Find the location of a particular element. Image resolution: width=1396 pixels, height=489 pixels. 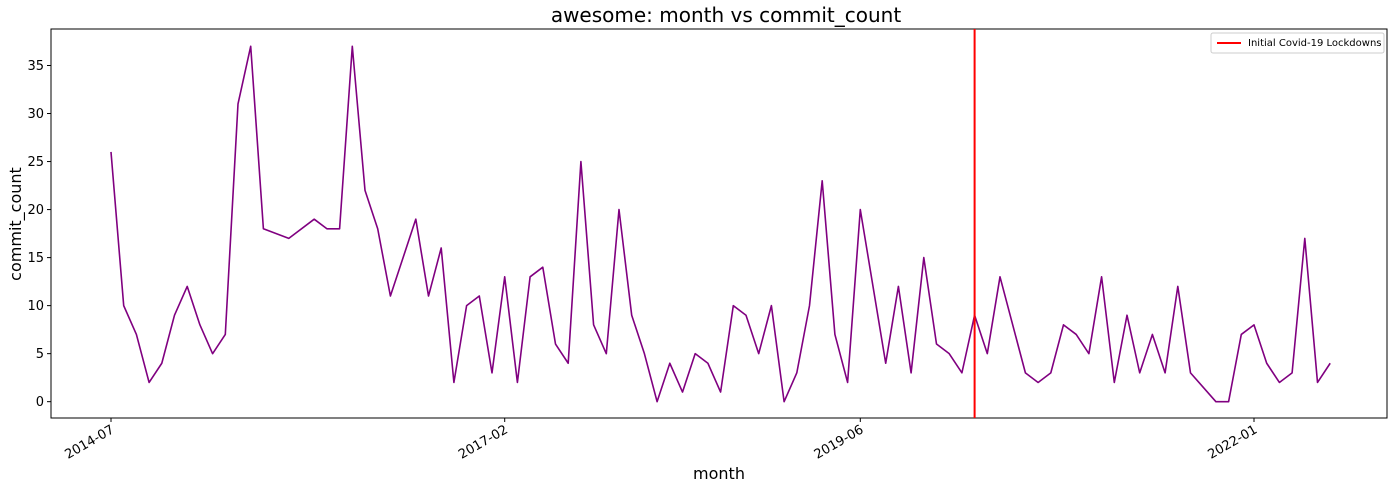

y-tick-label: 15 is located at coordinates (35, 258).